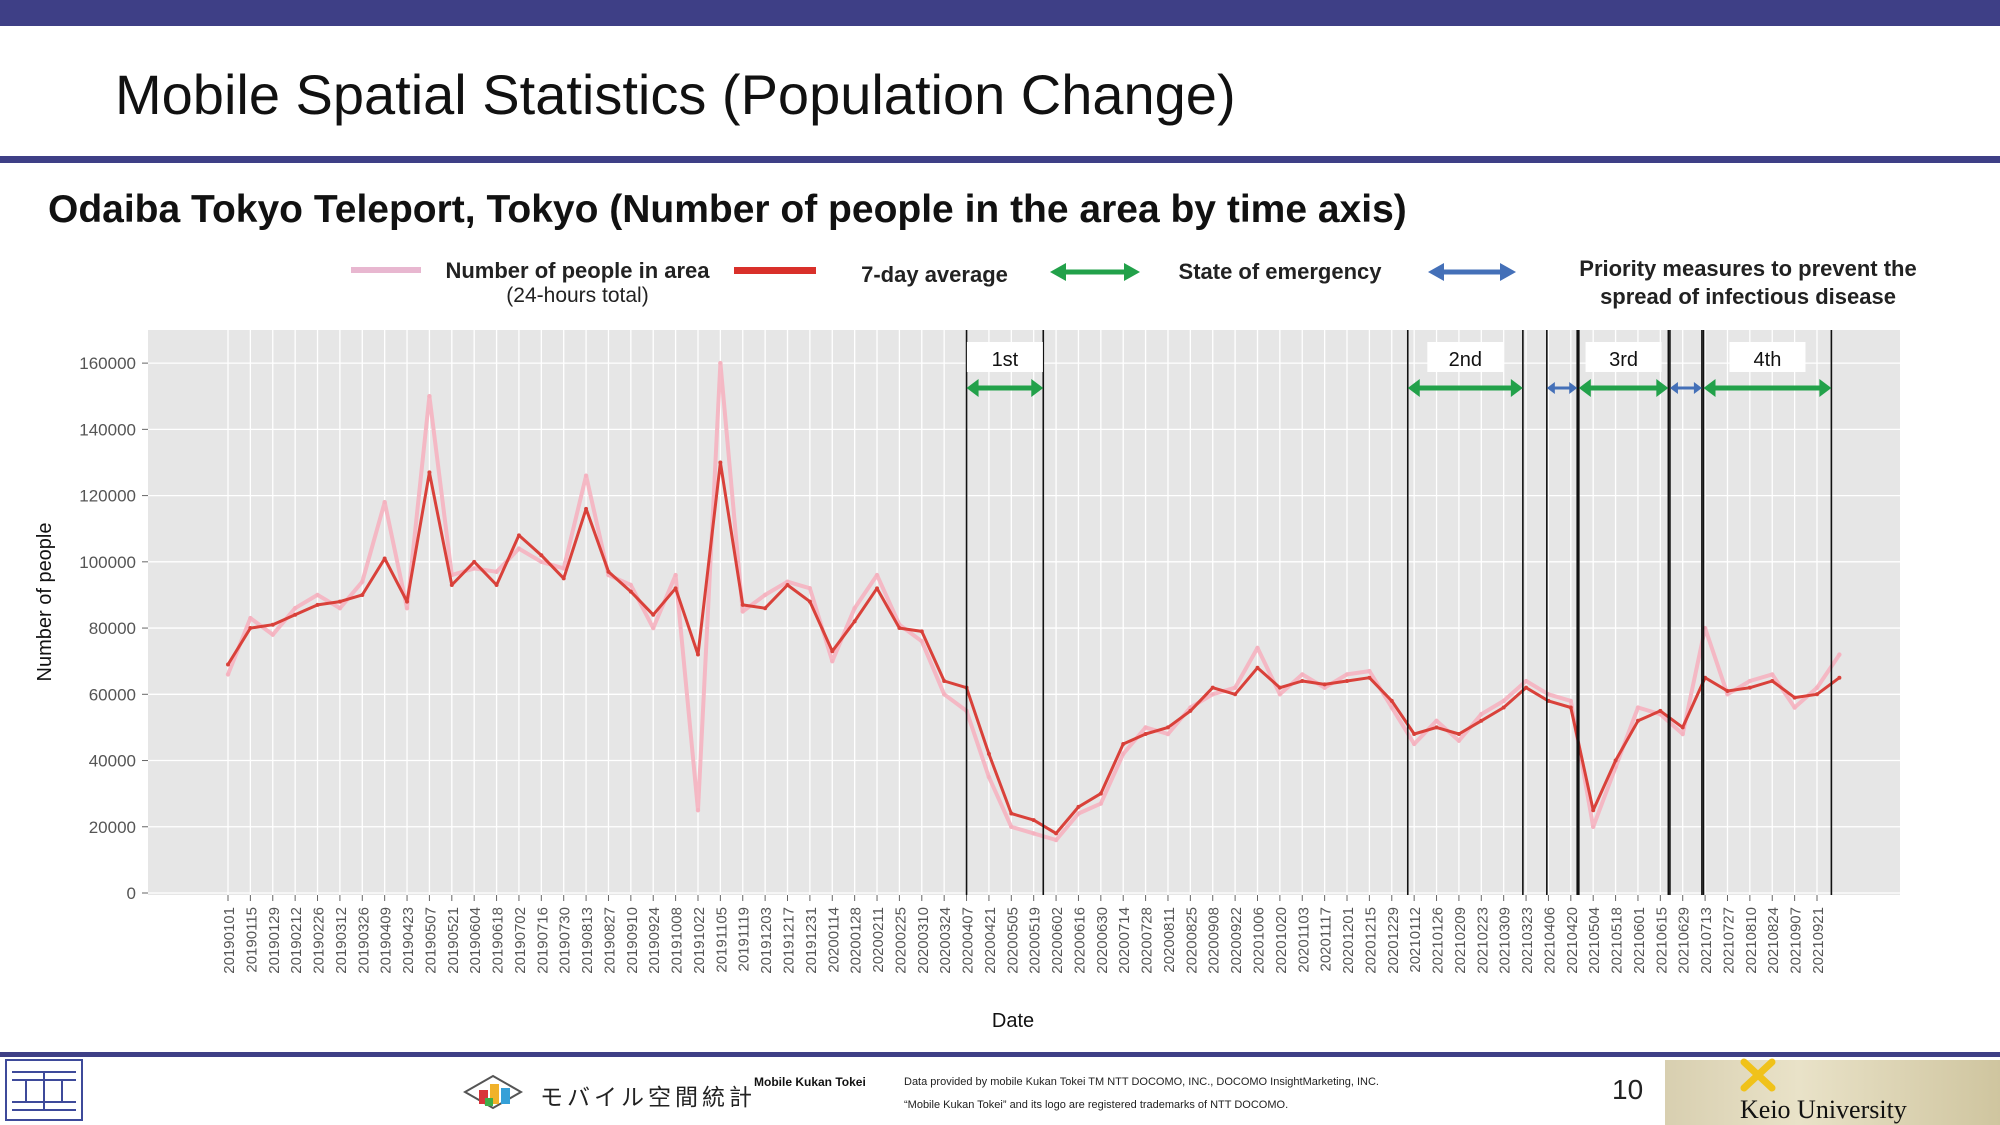 This screenshot has height=1125, width=2000. I want to click on x-tick-label: 20190924, so click(654, 940).